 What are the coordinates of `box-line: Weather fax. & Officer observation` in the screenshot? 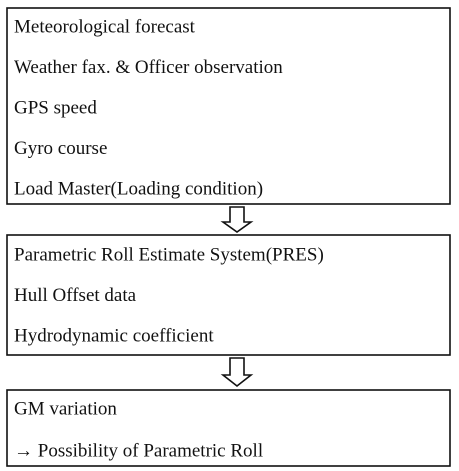 It's located at (148, 67).